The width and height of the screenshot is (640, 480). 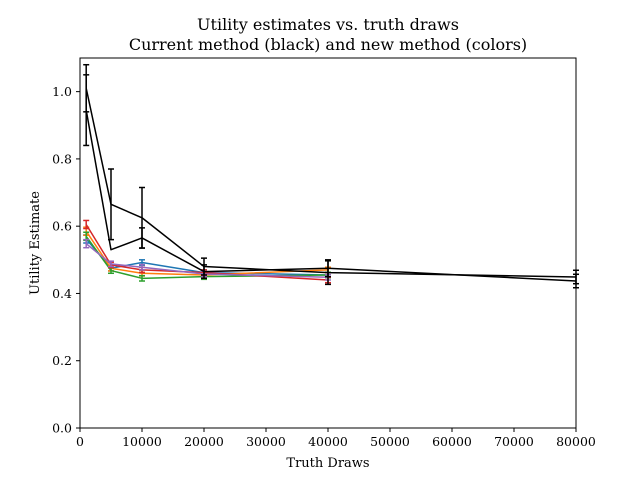 What do you see at coordinates (62, 91) in the screenshot?
I see `y-tick-label: 1.0` at bounding box center [62, 91].